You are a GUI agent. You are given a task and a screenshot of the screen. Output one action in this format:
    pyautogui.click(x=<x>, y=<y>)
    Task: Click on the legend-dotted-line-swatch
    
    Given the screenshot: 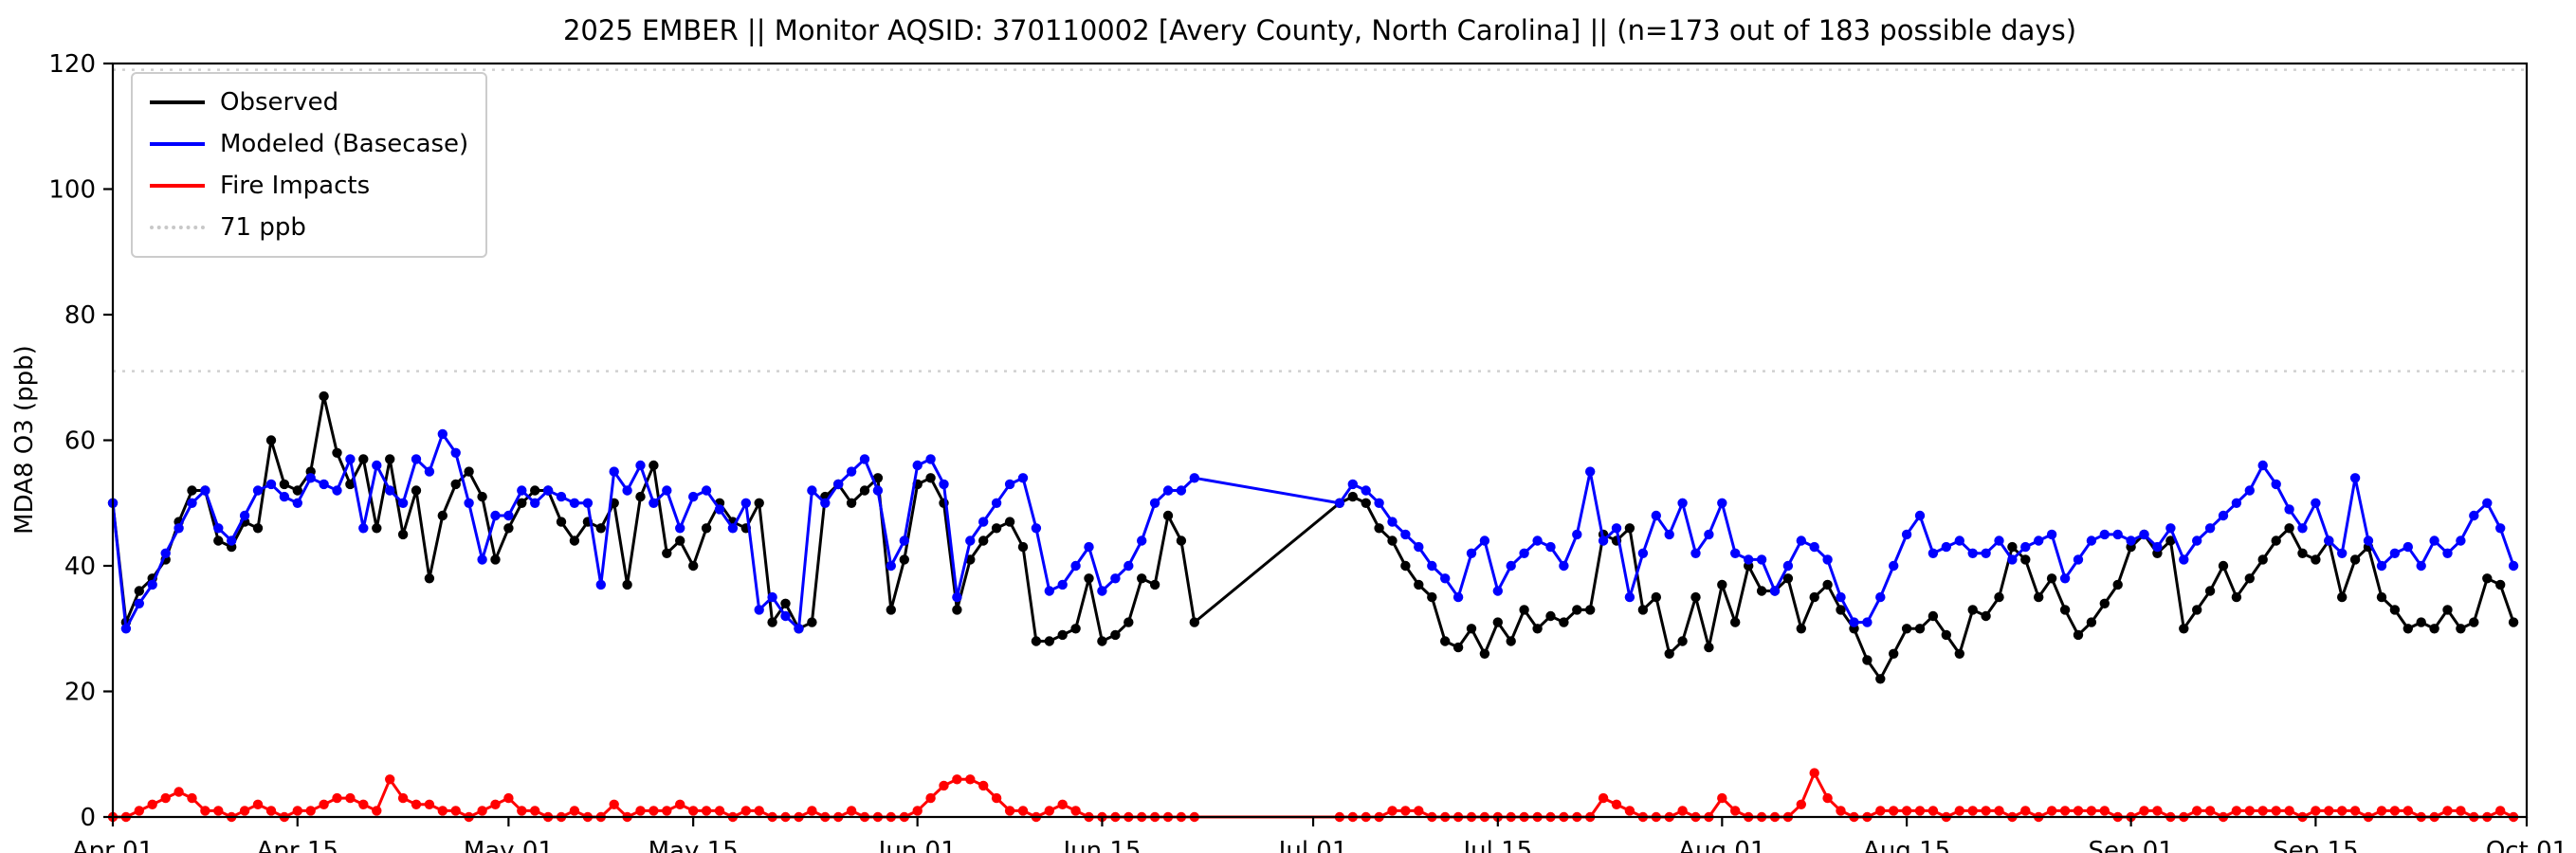 What is the action you would take?
    pyautogui.click(x=177, y=227)
    